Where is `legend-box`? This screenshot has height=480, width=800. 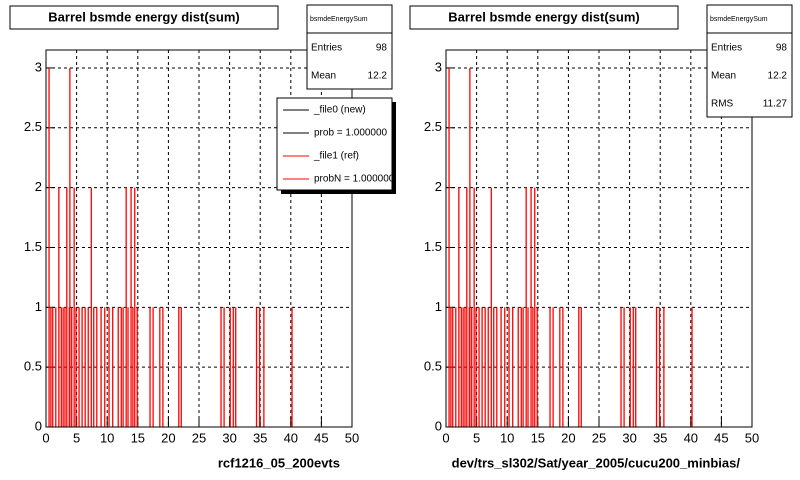 legend-box is located at coordinates (334, 144).